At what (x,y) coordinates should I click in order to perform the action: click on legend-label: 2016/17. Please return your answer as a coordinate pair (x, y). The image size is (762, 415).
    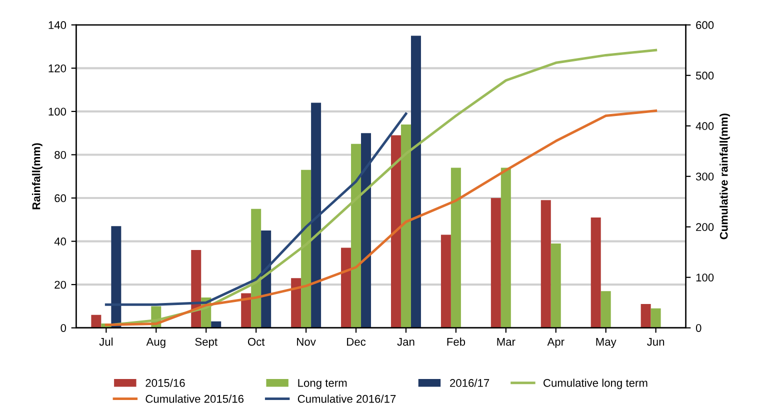
    Looking at the image, I should click on (470, 382).